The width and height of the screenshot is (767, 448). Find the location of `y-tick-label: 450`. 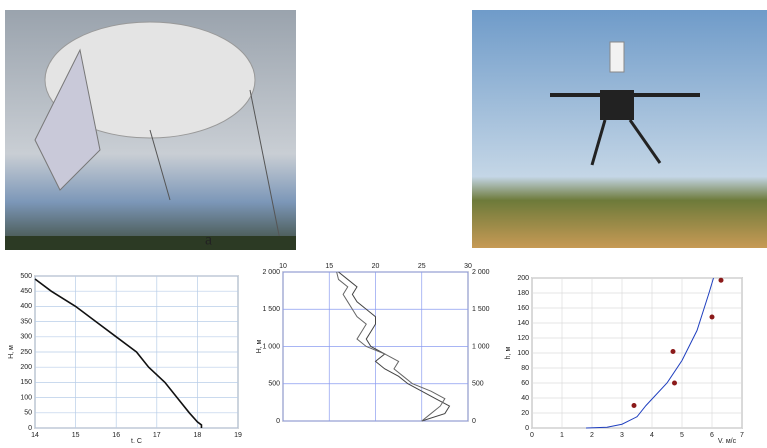

y-tick-label: 450 is located at coordinates (26, 291).